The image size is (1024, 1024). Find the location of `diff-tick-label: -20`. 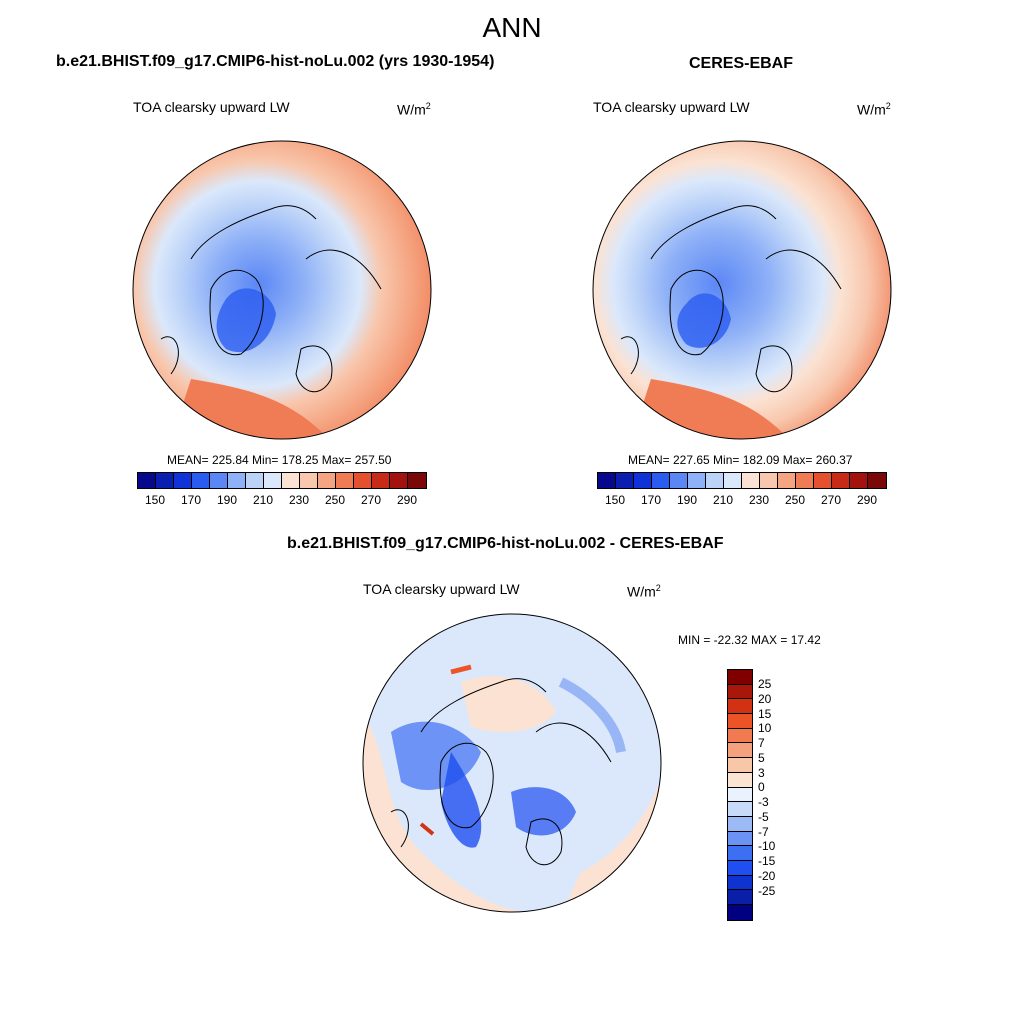

diff-tick-label: -20 is located at coordinates (767, 876).